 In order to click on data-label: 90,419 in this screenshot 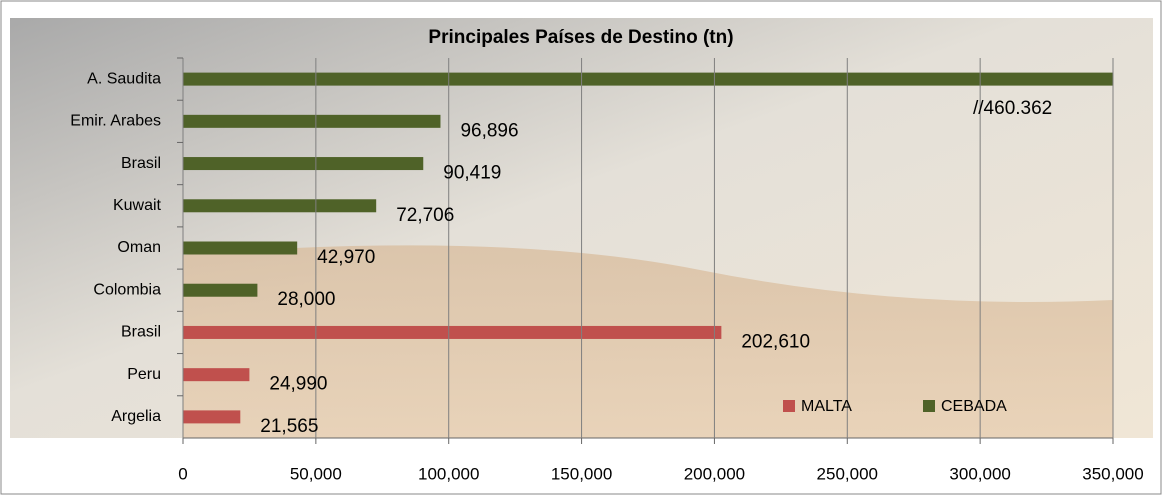, I will do `click(472, 173)`.